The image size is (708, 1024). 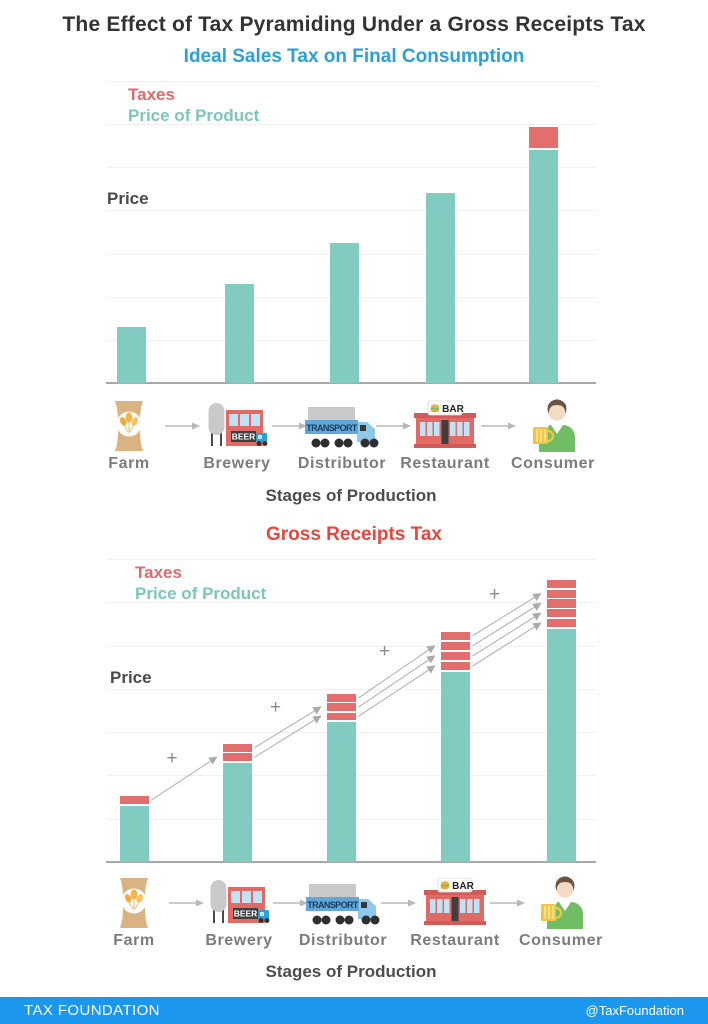 I want to click on tax-bar-segment-brewery, so click(x=237, y=747).